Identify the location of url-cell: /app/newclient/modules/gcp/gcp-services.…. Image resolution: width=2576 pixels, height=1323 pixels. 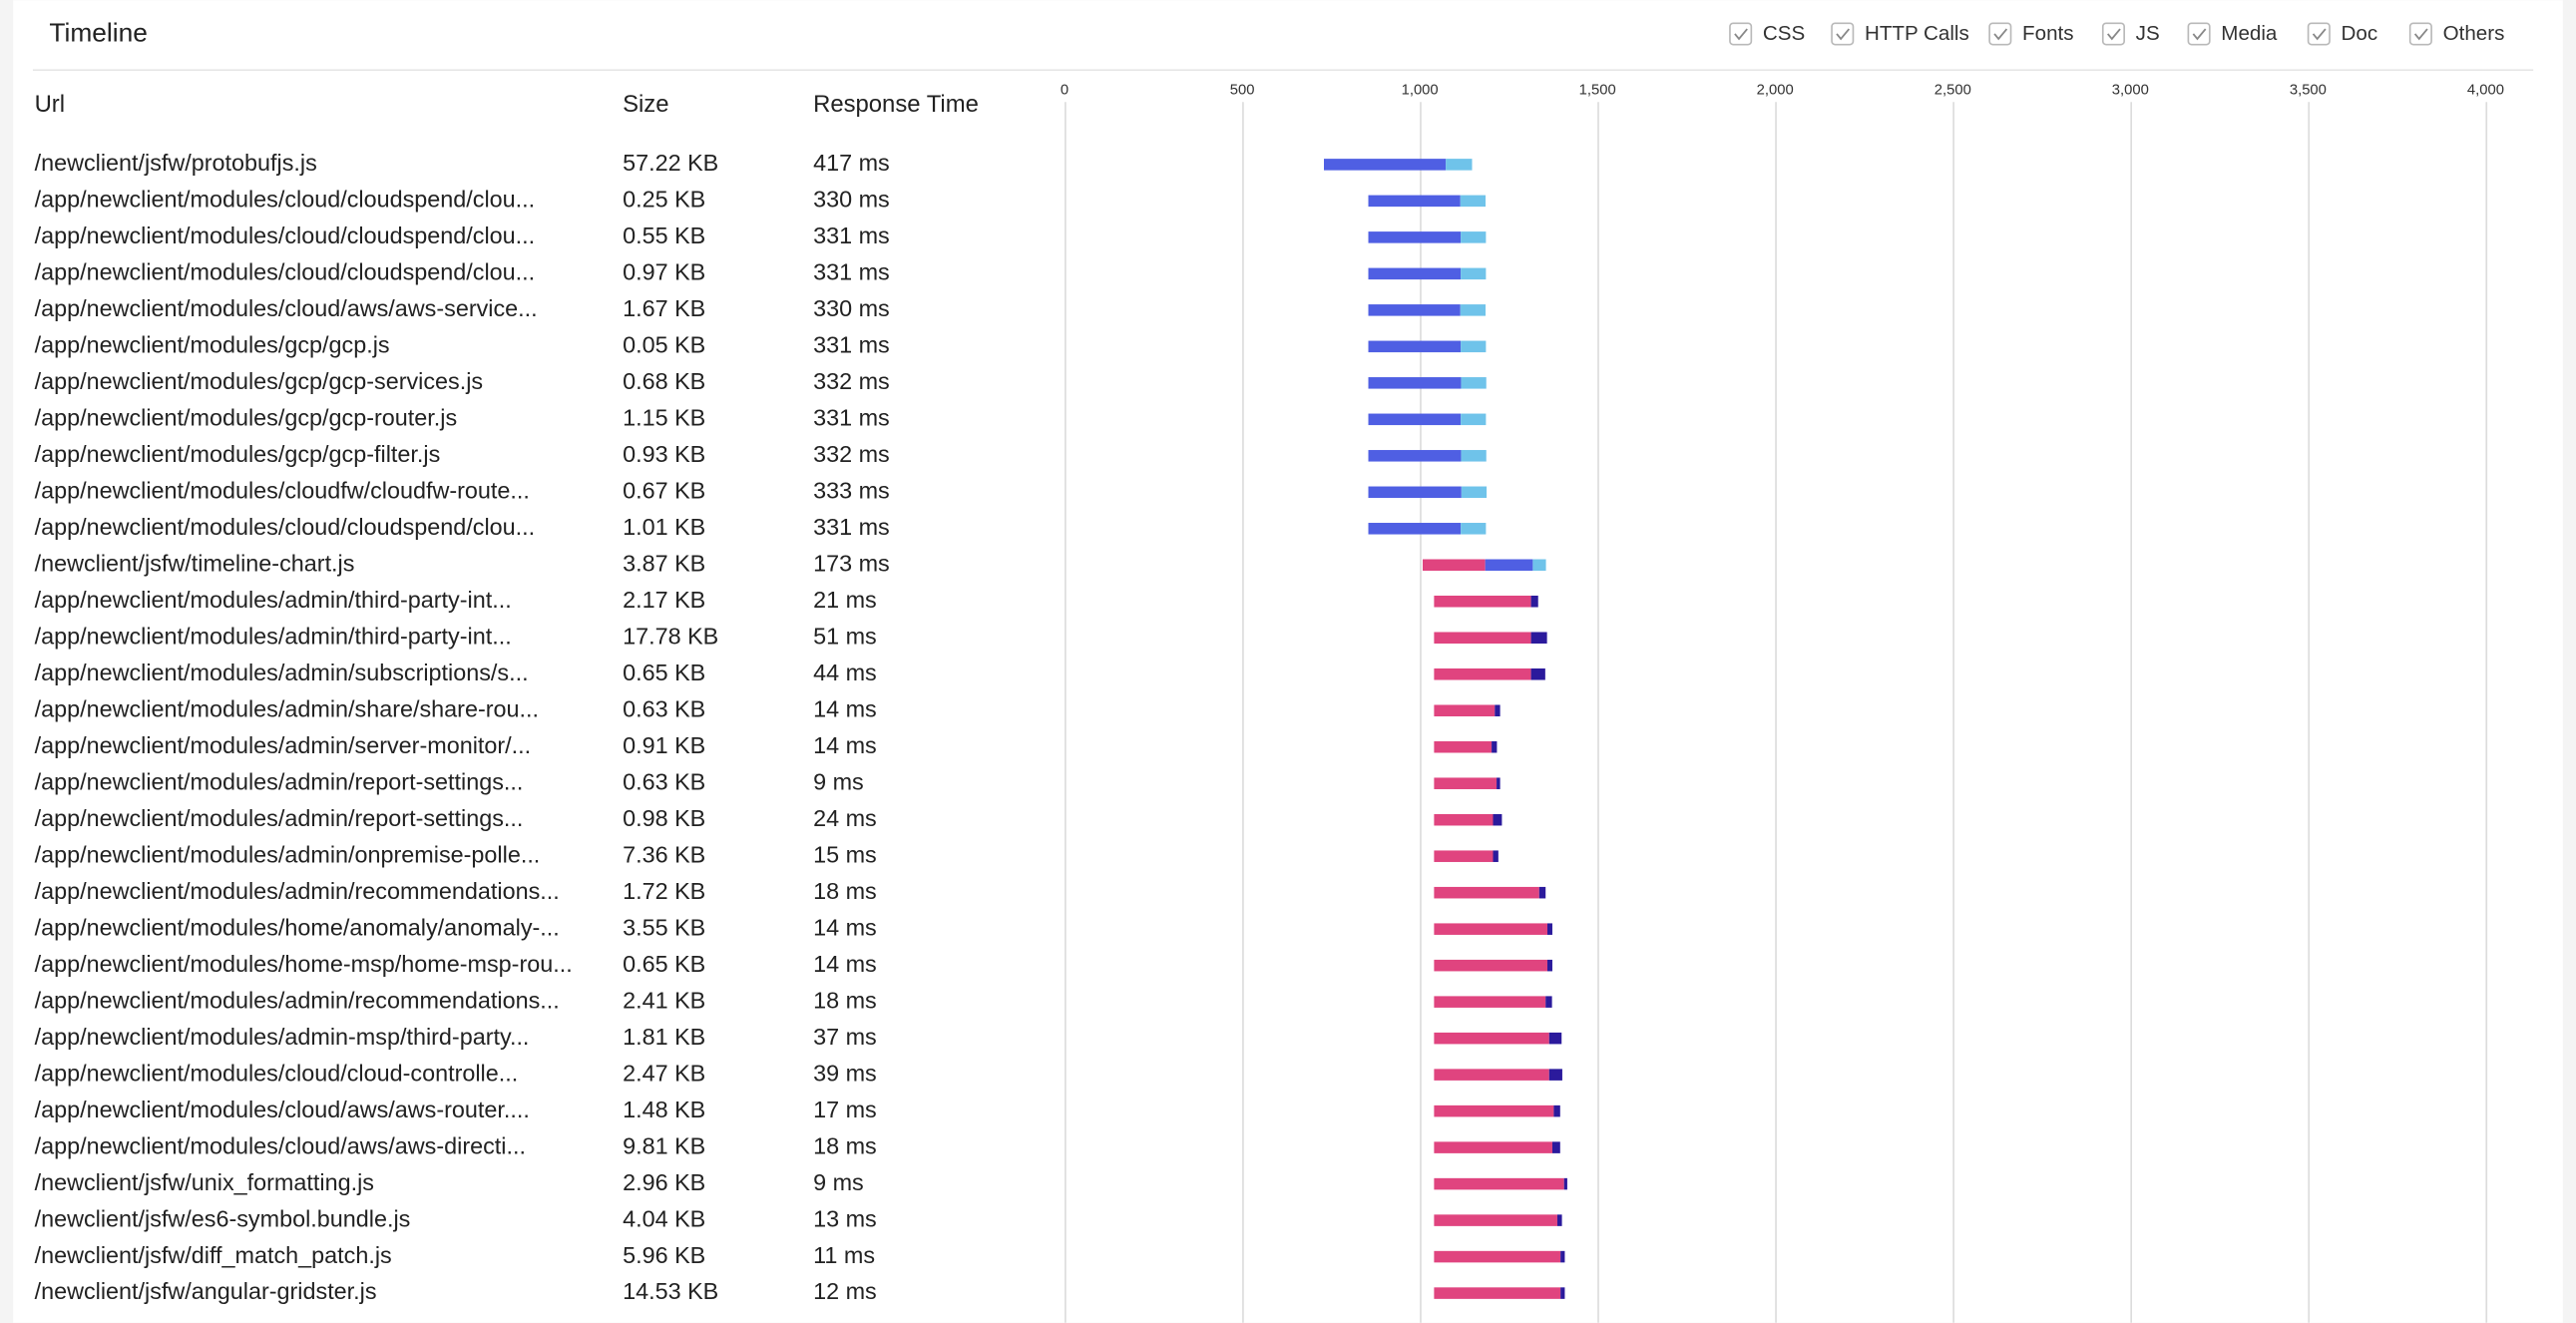
(259, 381).